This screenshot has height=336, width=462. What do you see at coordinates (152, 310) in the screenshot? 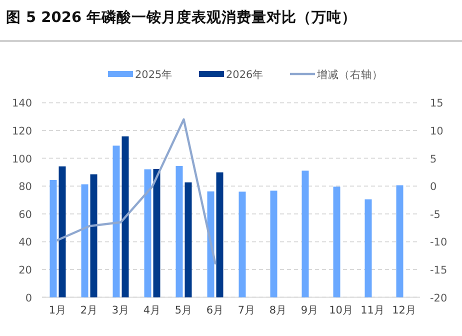
I see `x-tick-label: 4月` at bounding box center [152, 310].